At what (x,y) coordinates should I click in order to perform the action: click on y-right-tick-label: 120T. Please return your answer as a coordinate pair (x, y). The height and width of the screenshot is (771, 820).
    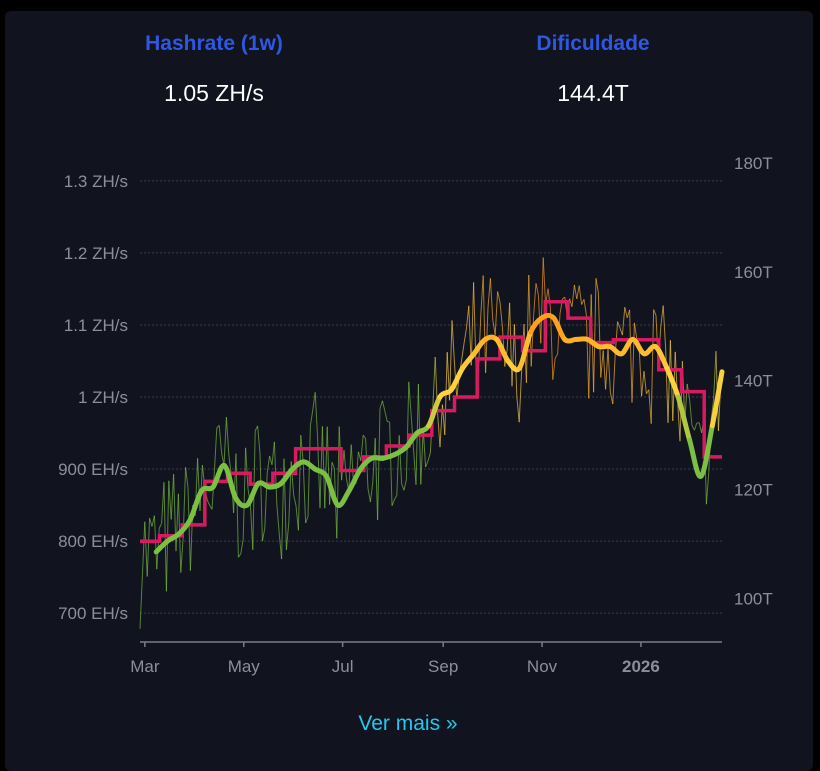
    Looking at the image, I should click on (753, 490).